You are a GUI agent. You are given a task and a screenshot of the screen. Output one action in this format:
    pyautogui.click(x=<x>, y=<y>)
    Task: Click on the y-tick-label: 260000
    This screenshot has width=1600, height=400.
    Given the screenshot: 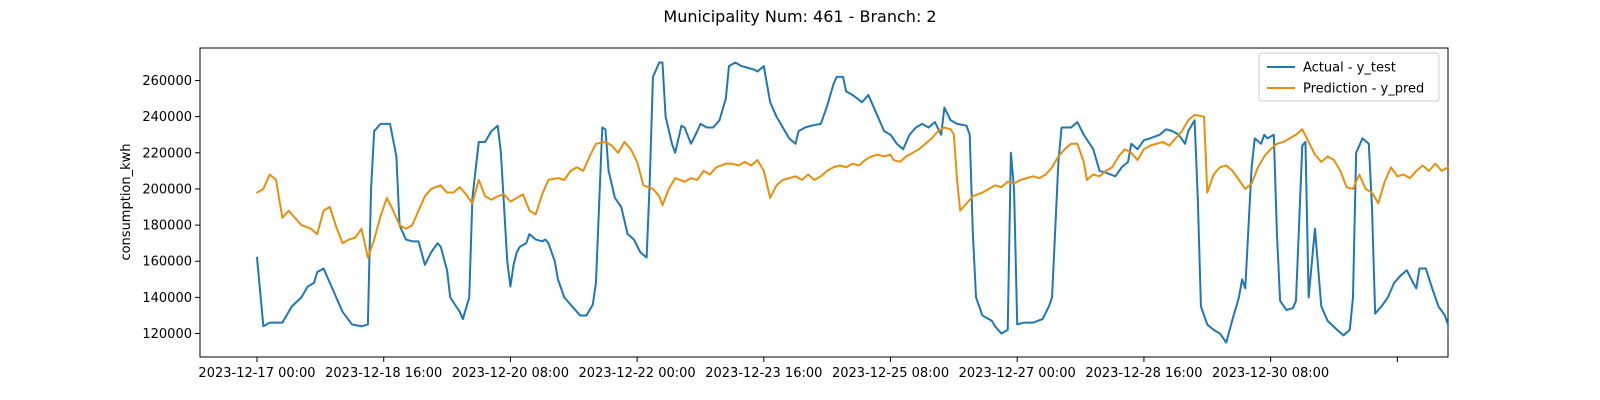 What is the action you would take?
    pyautogui.click(x=167, y=81)
    